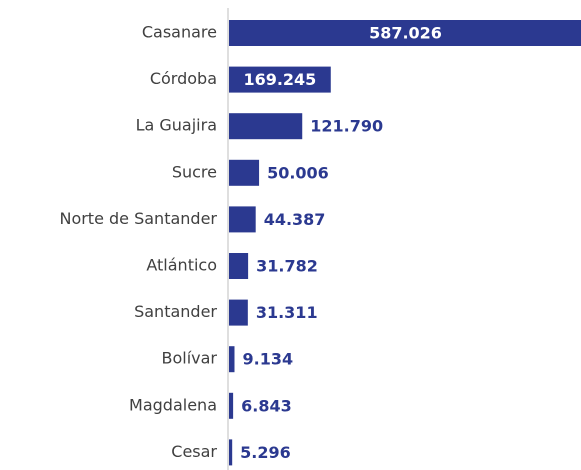 The width and height of the screenshot is (581, 470). I want to click on category-label: Santander, so click(175, 311).